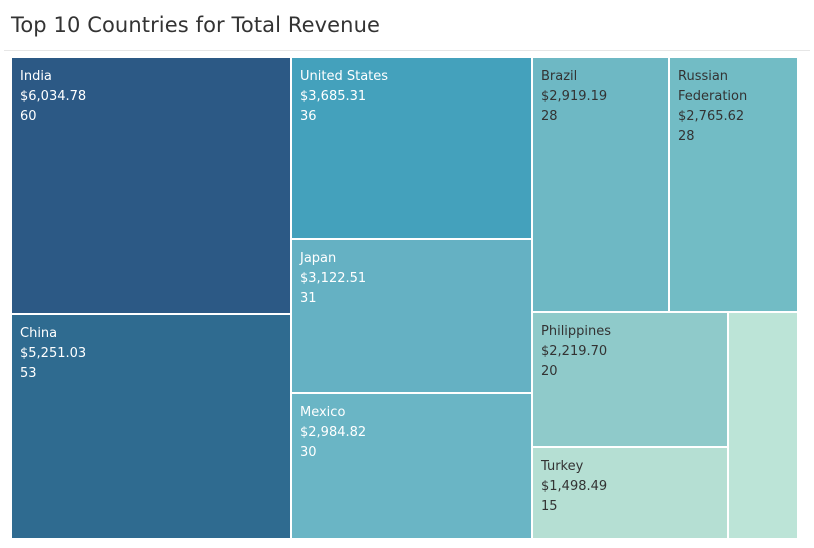 The width and height of the screenshot is (814, 548). Describe the element at coordinates (630, 379) in the screenshot. I see `treemap-cell-philippines: Philippines $2,219.70 20` at that location.